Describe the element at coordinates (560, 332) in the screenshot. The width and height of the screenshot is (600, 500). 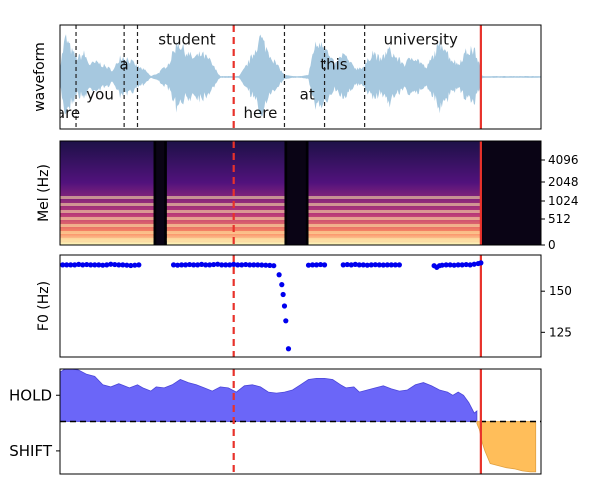
I see `f0-ytick-label: 125` at that location.